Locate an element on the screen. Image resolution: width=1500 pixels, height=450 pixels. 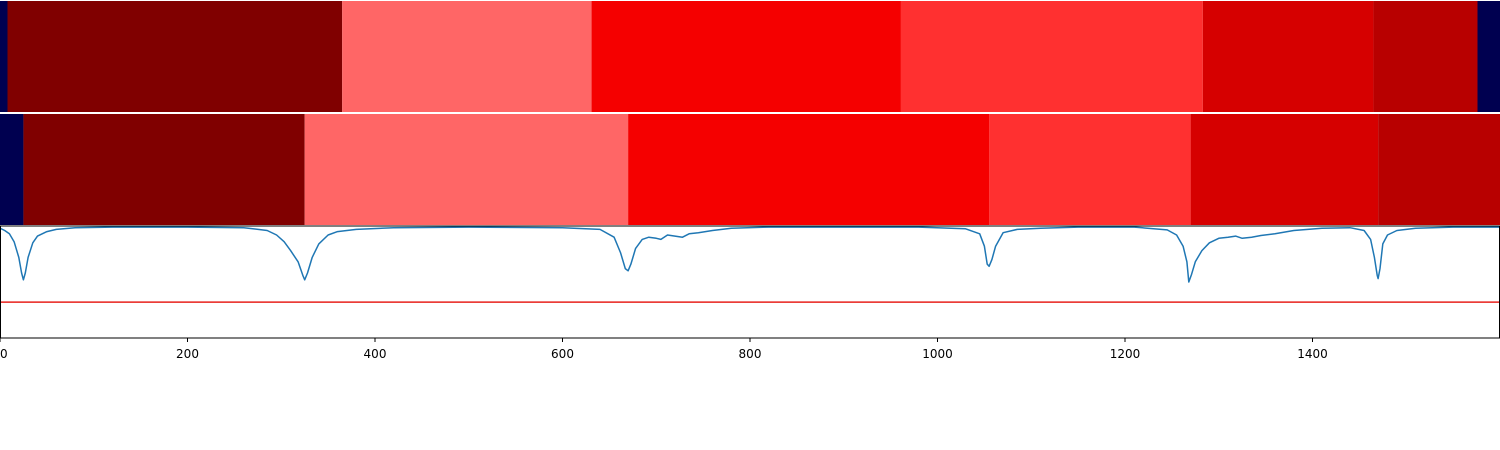
signal-curve is located at coordinates (750, 254).